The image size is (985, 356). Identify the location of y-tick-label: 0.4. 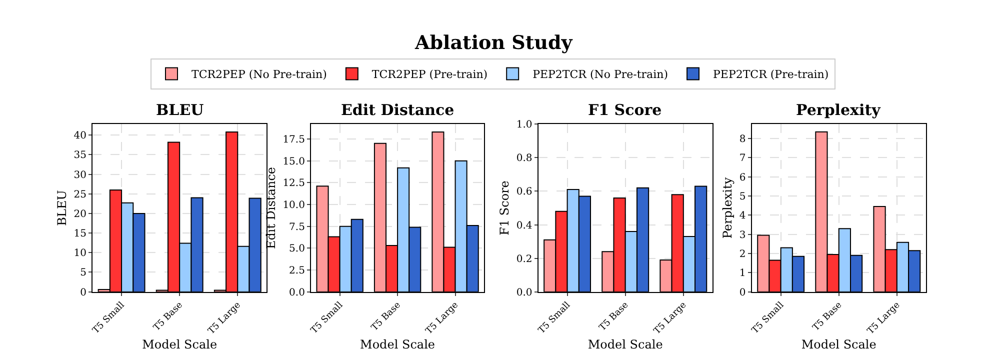
(524, 226).